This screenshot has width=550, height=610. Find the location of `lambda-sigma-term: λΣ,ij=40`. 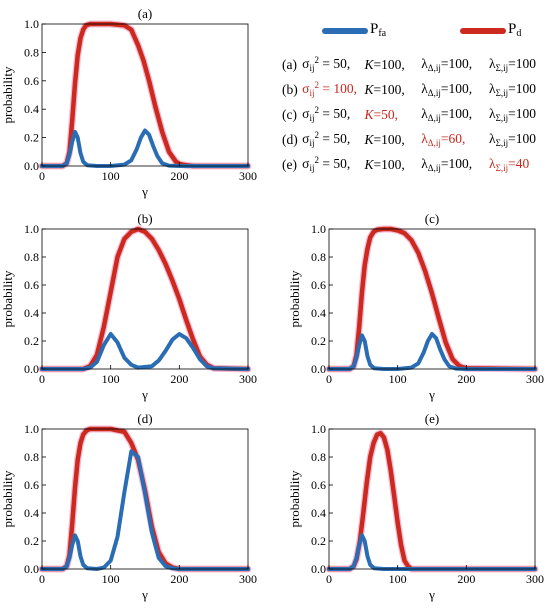

lambda-sigma-term: λΣ,ij=40 is located at coordinates (509, 164).